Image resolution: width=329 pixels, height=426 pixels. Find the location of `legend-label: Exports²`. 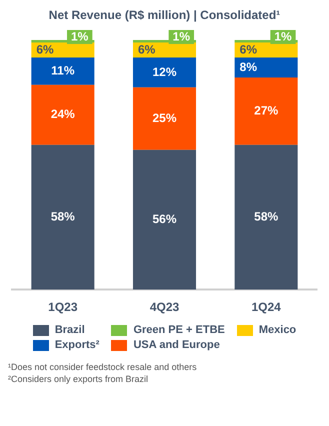

legend-label: Exports² is located at coordinates (77, 345).